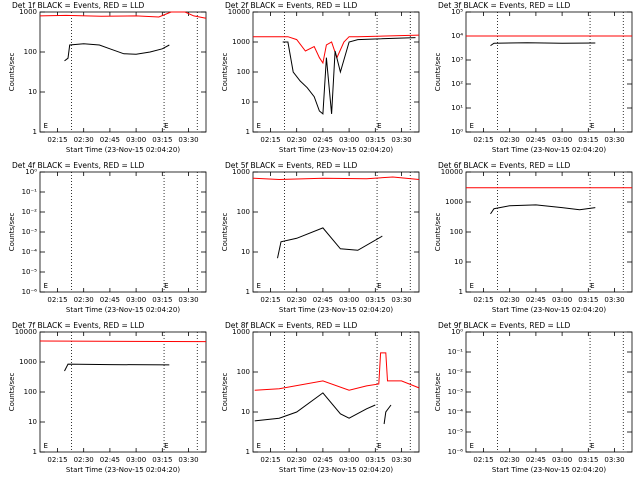  Describe the element at coordinates (291, 325) in the screenshot. I see `chart-title: Det 8f BLACK = Events, RED = LLD` at that location.